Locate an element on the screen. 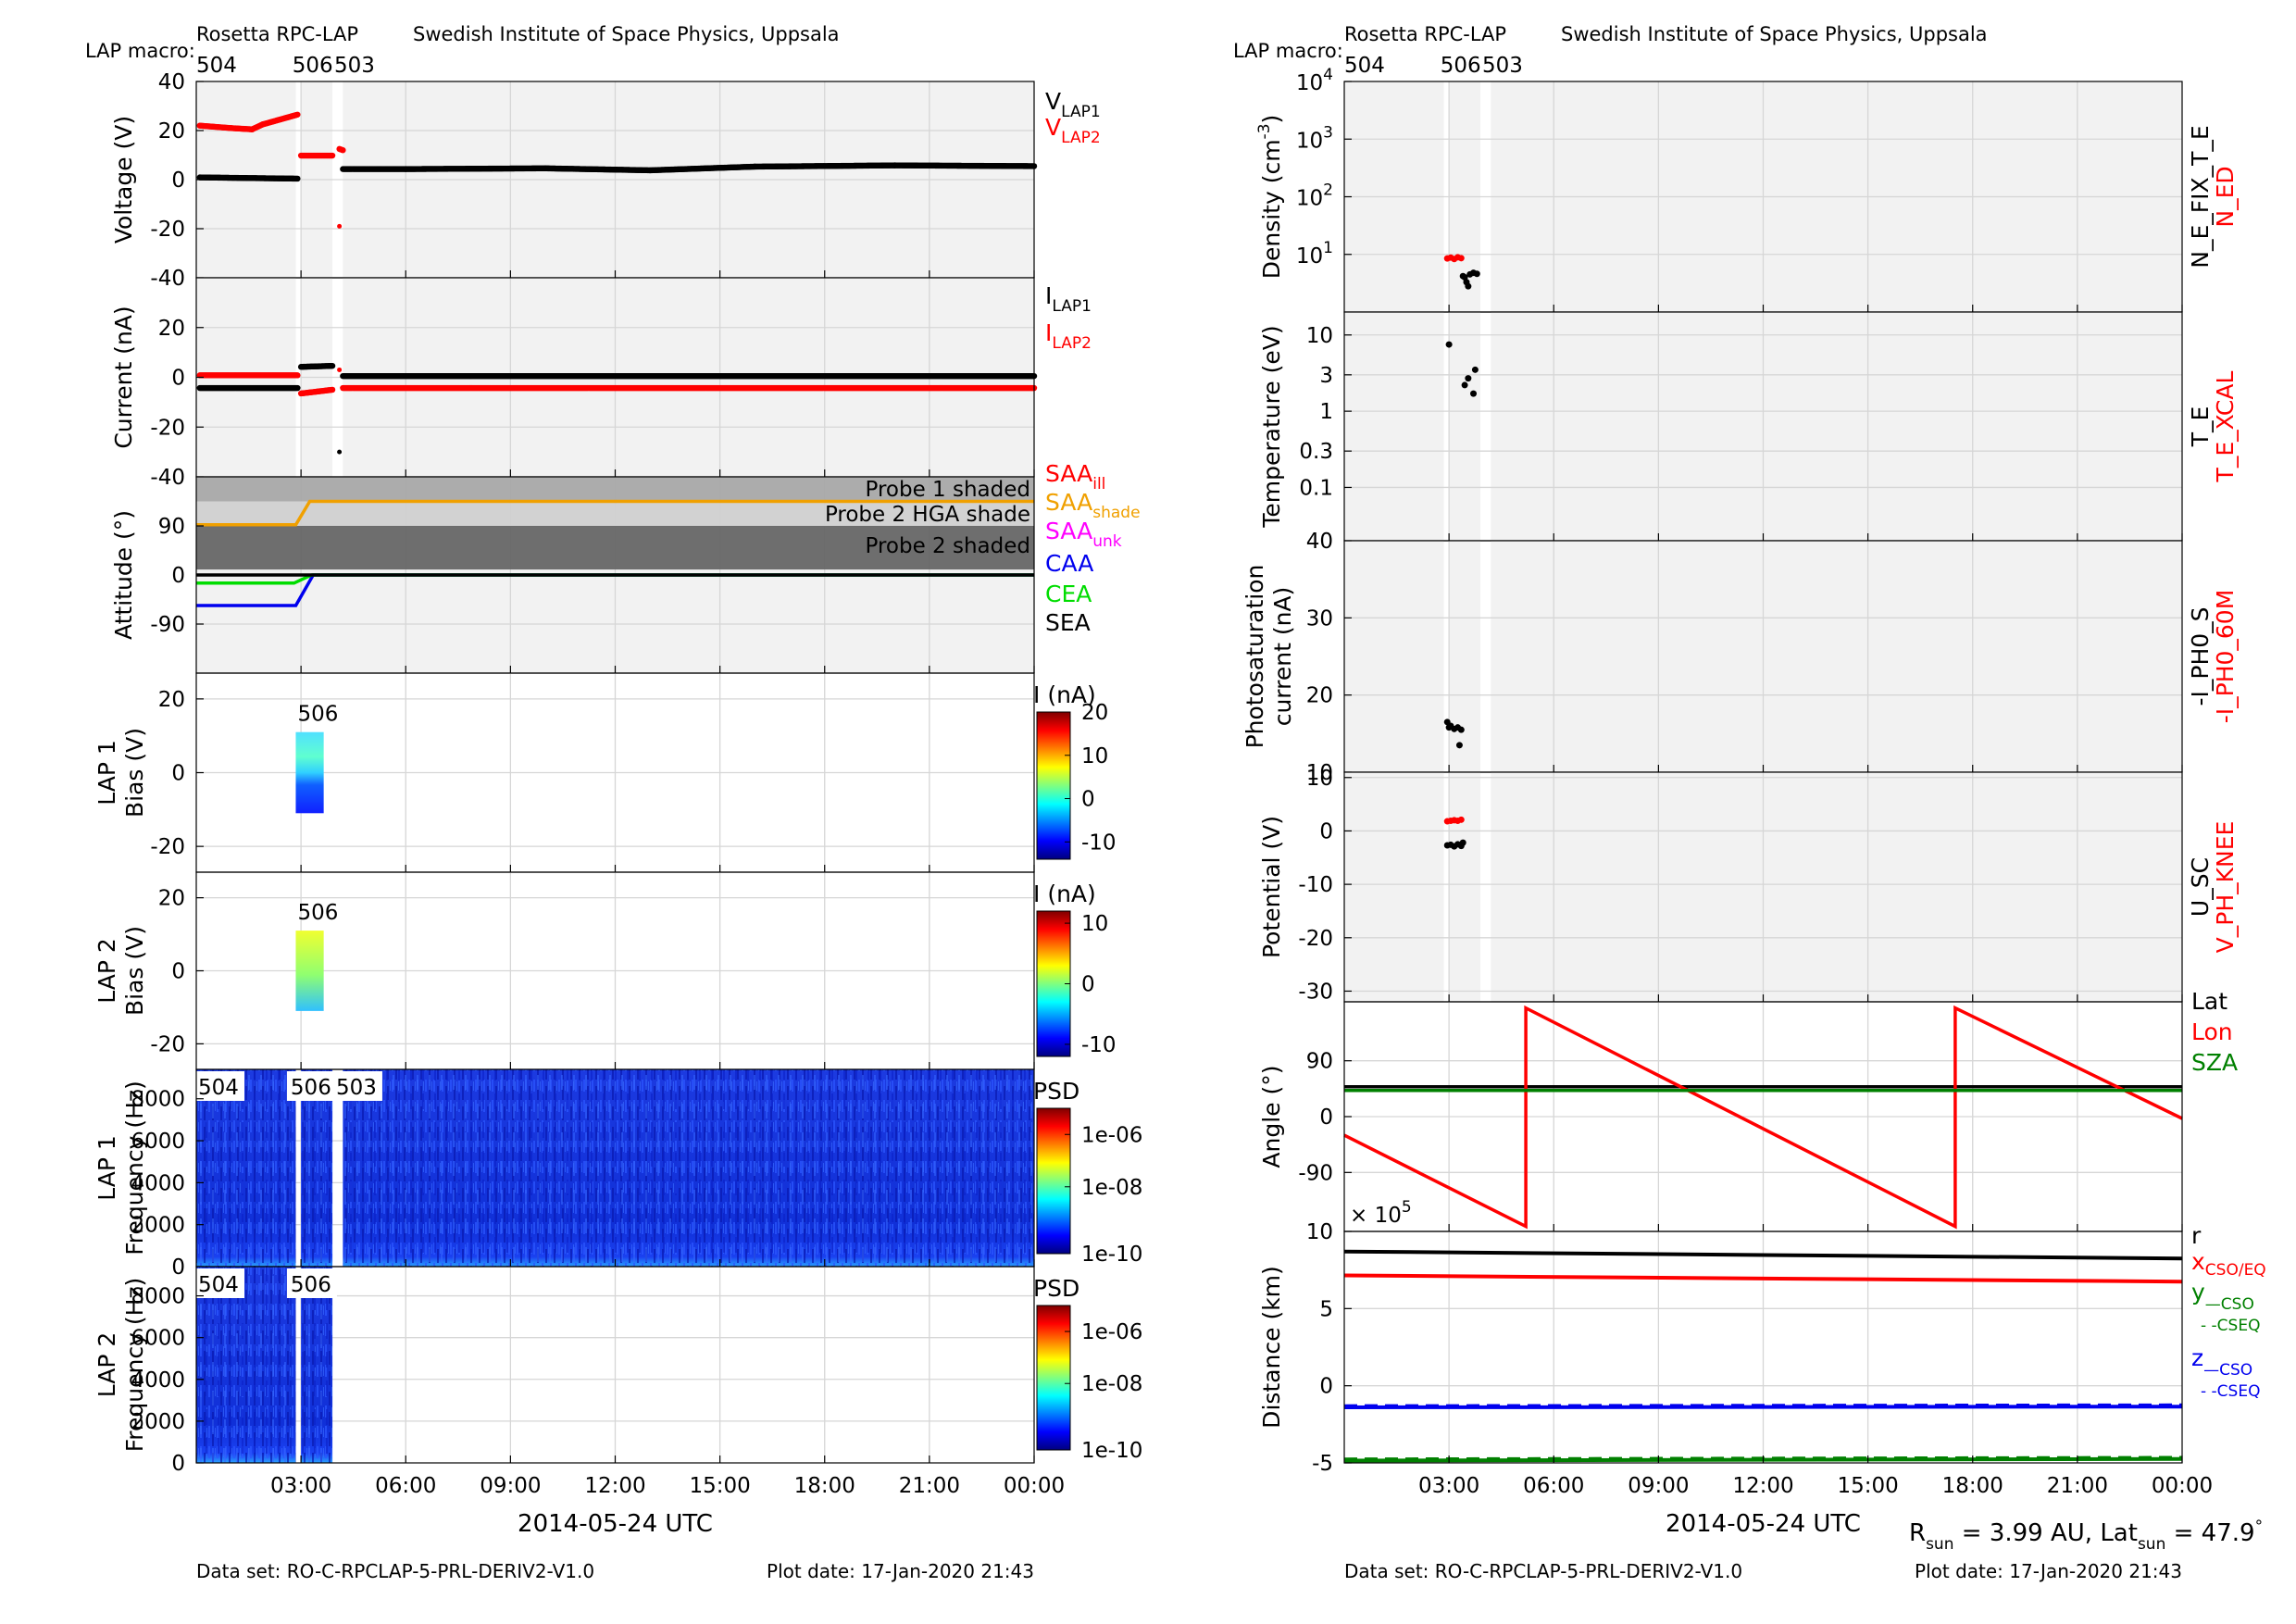 This screenshot has width=2296, height=1624. y-tick-label: 1 is located at coordinates (1326, 412).